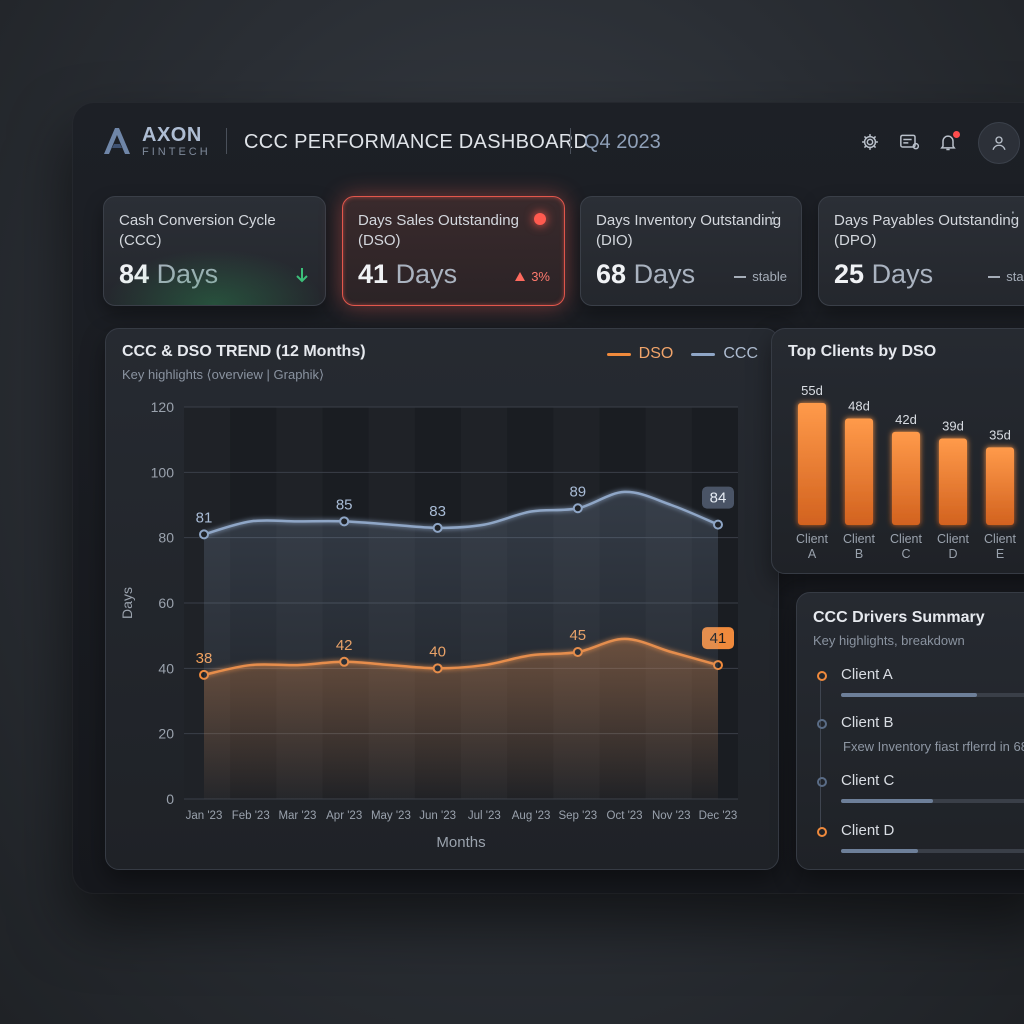 The width and height of the screenshot is (1024, 1024). Describe the element at coordinates (127, 603) in the screenshot. I see `y-axis-title: Days` at that location.